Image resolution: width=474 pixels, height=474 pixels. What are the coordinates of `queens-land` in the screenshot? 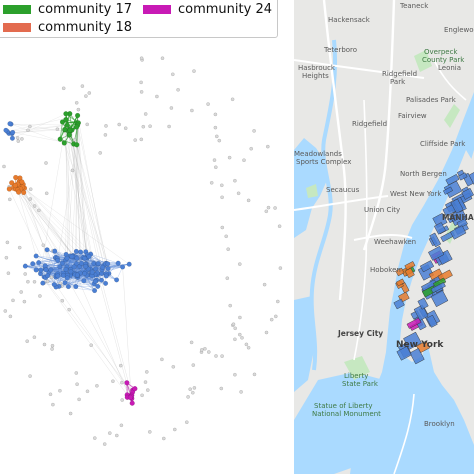 It's located at (458, 330).